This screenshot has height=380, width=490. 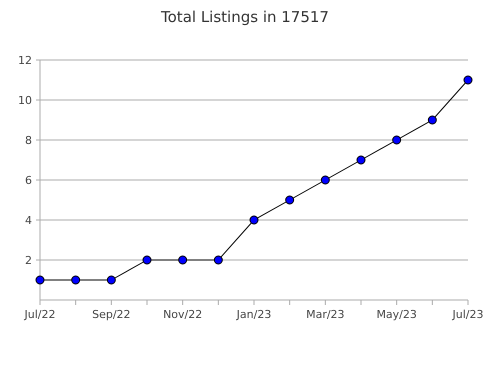 I want to click on y-tick-label: 8, so click(x=28, y=140).